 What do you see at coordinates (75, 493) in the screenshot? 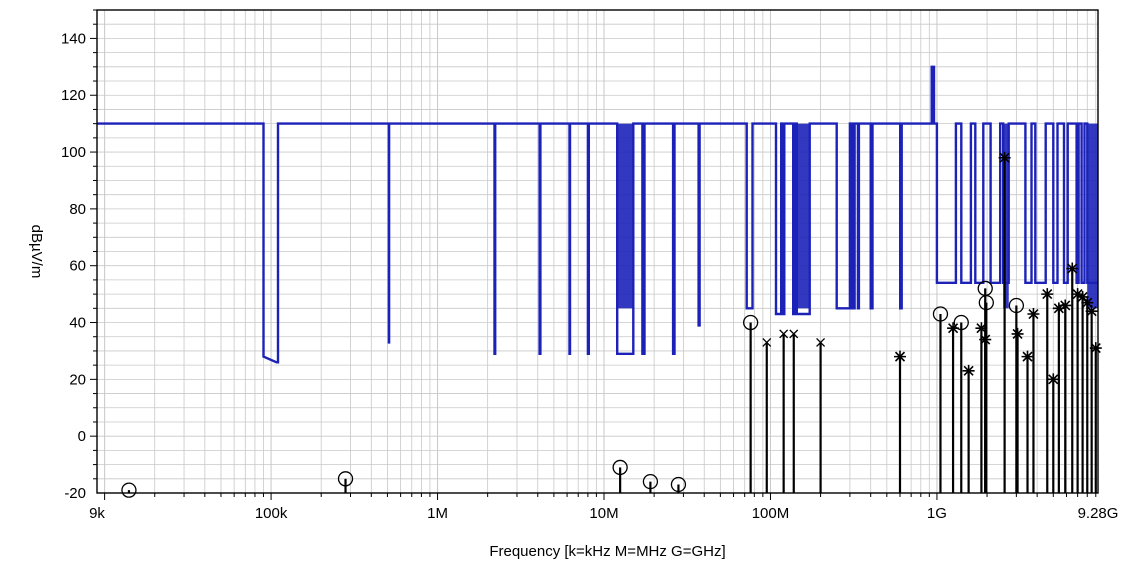
I see `y-tick-label: -20` at bounding box center [75, 493].